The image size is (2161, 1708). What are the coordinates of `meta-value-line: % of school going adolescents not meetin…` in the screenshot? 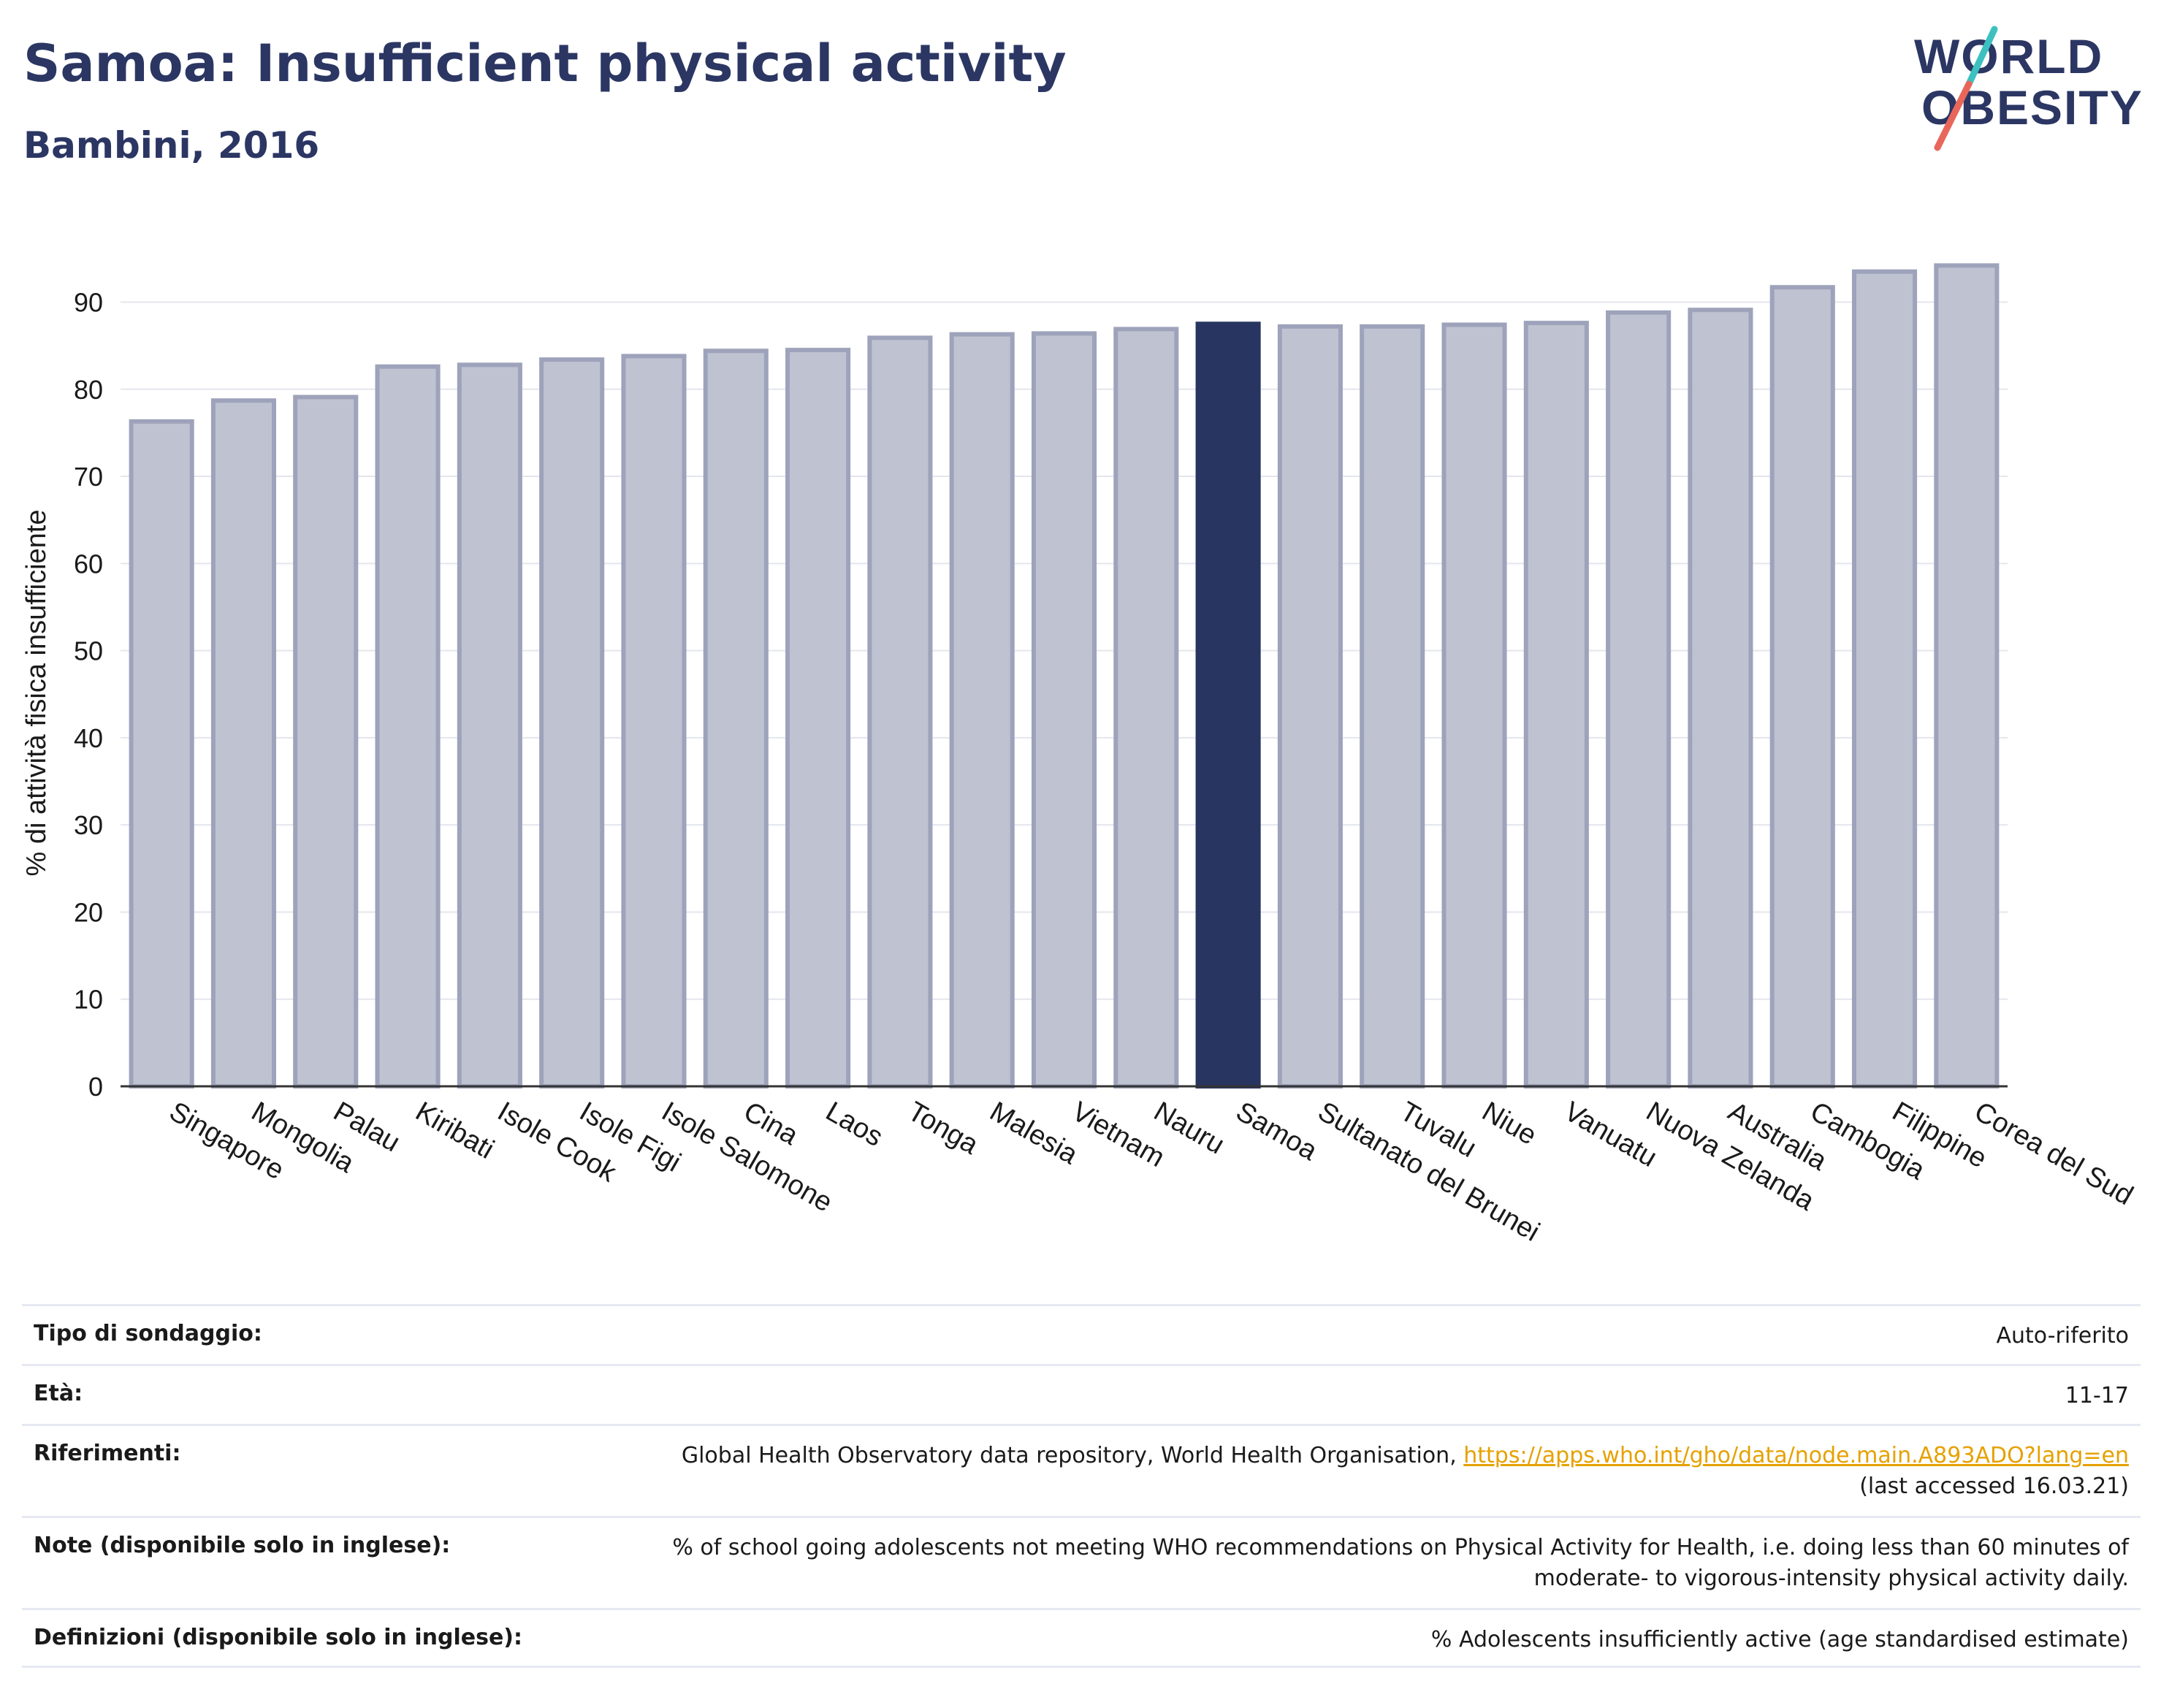 It's located at (1400, 1548).